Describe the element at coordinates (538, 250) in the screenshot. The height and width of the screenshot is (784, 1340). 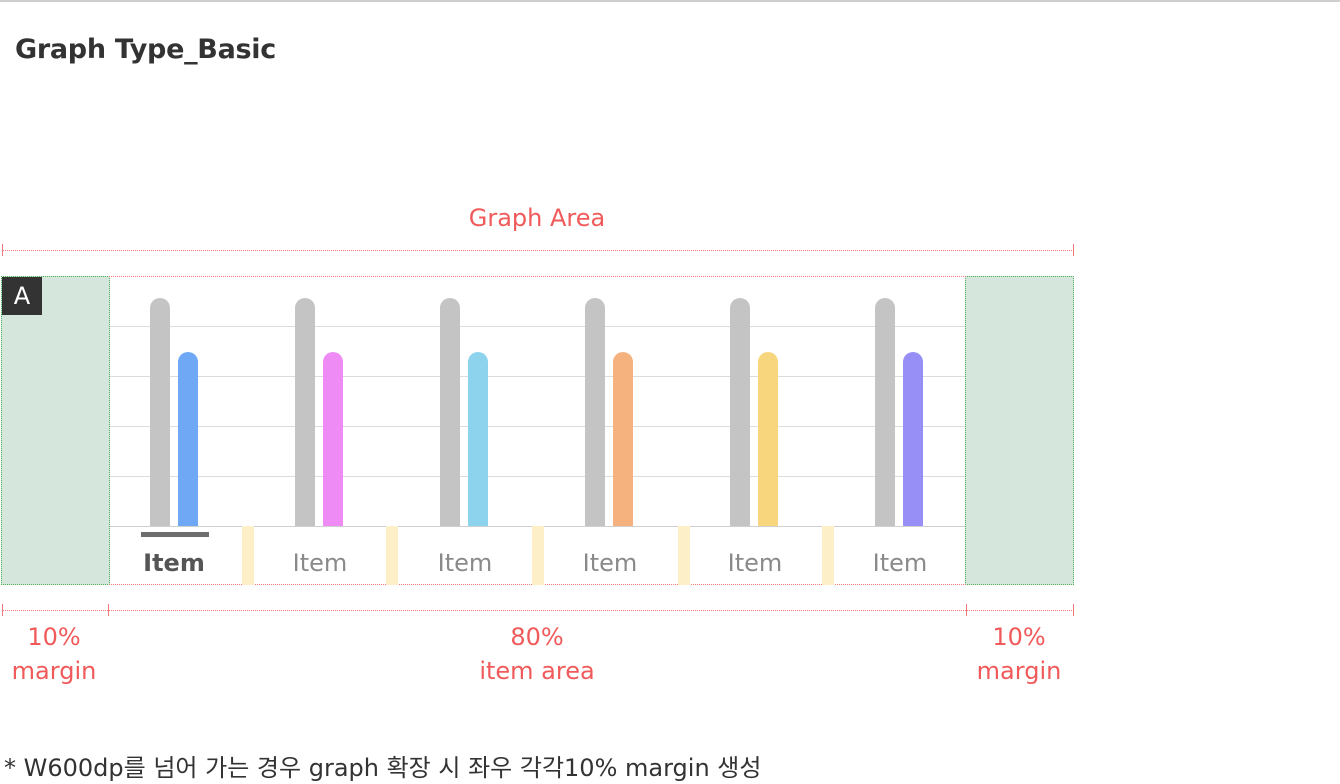
I see `graph-area-dimension-line` at that location.